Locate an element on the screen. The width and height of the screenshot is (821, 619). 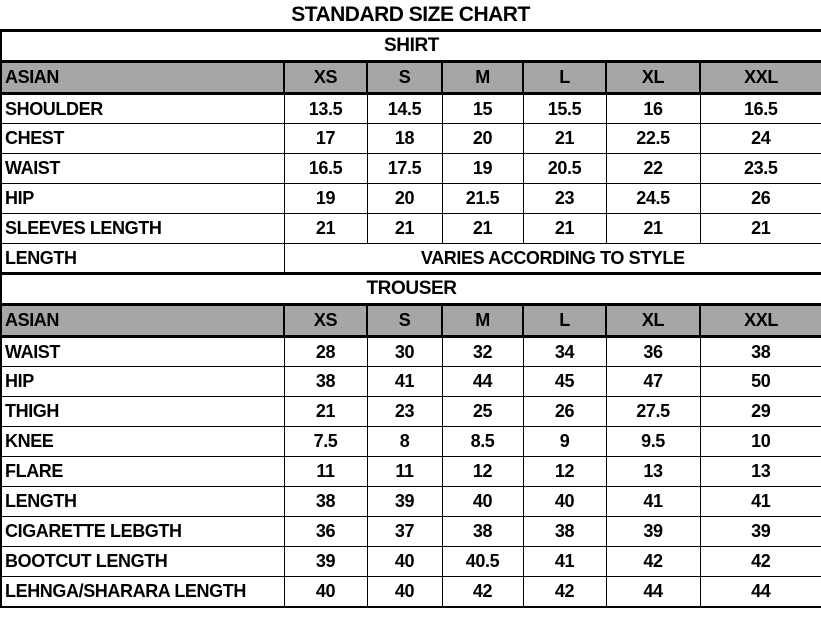
size-value-cell: 16.5 is located at coordinates (760, 108).